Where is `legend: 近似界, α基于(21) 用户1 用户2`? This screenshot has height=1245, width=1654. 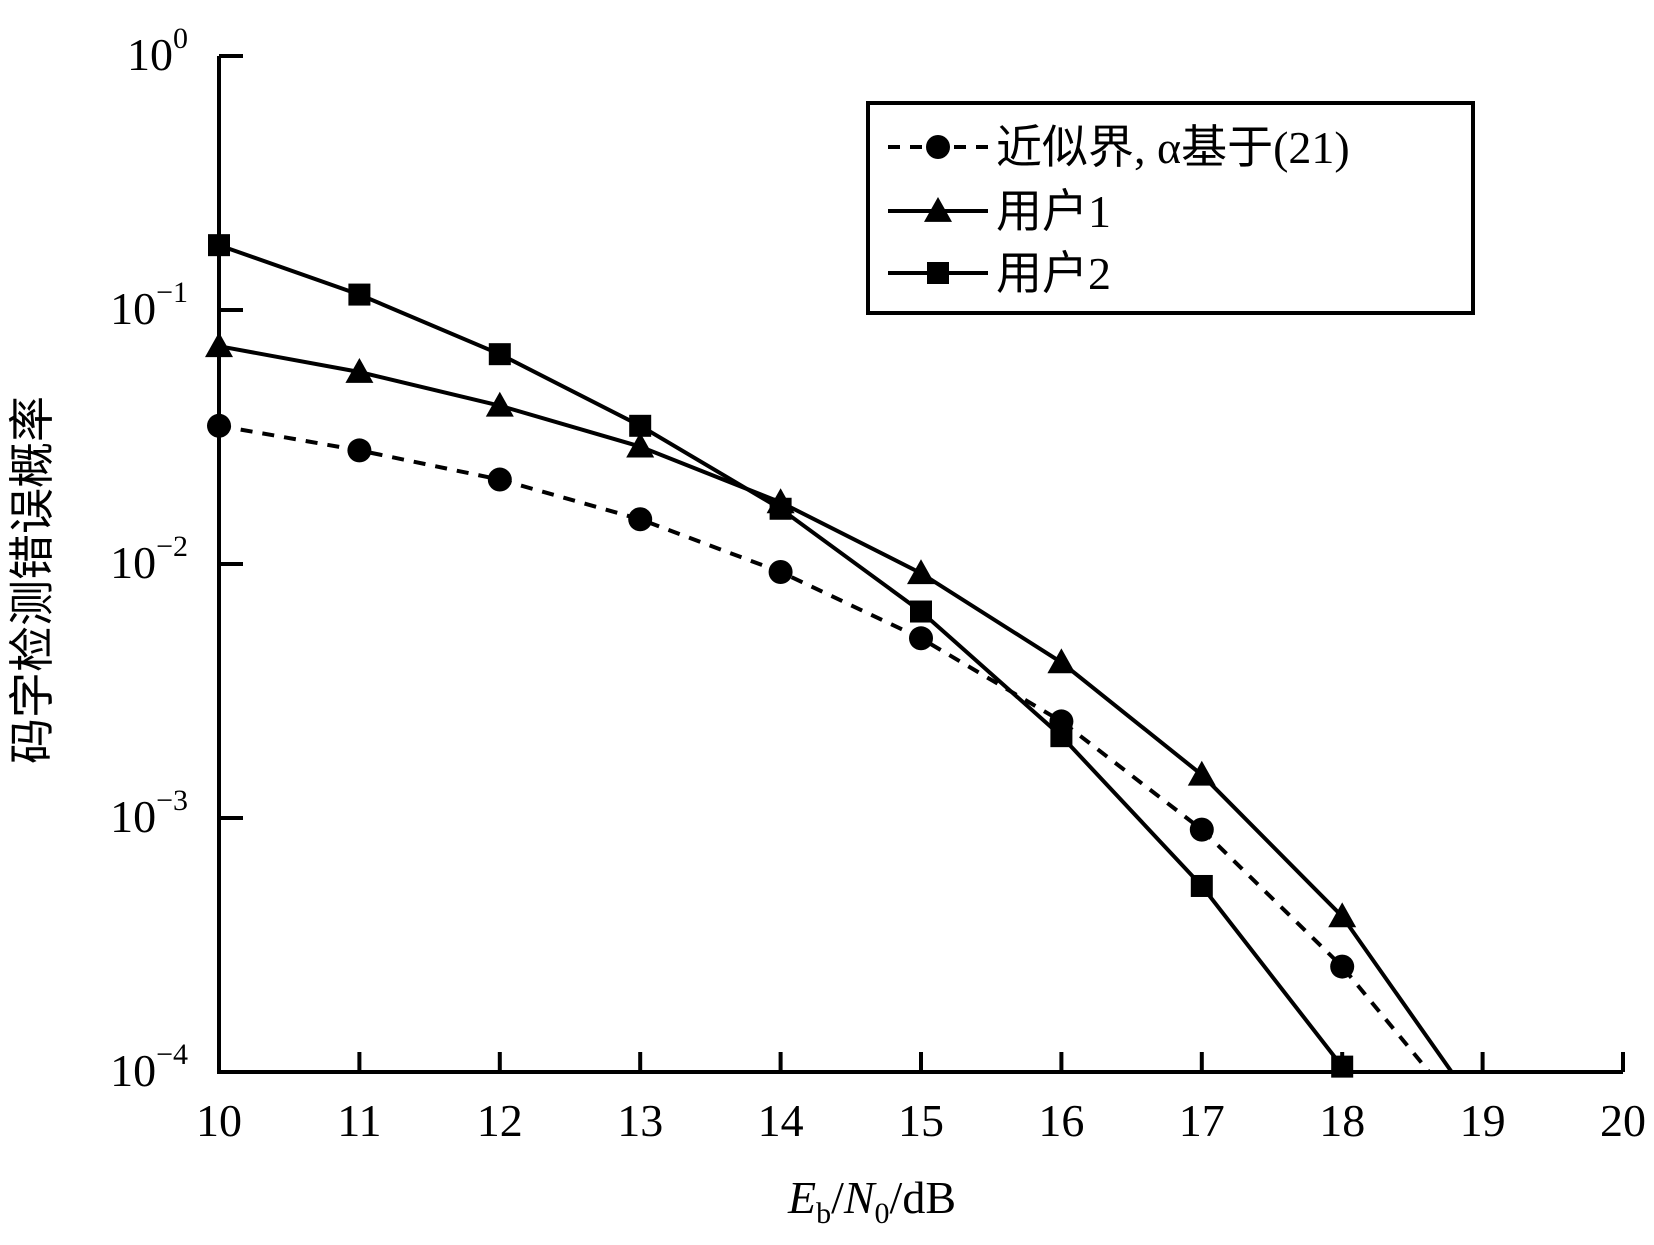 legend: 近似界, α基于(21) 用户1 用户2 is located at coordinates (1170, 208).